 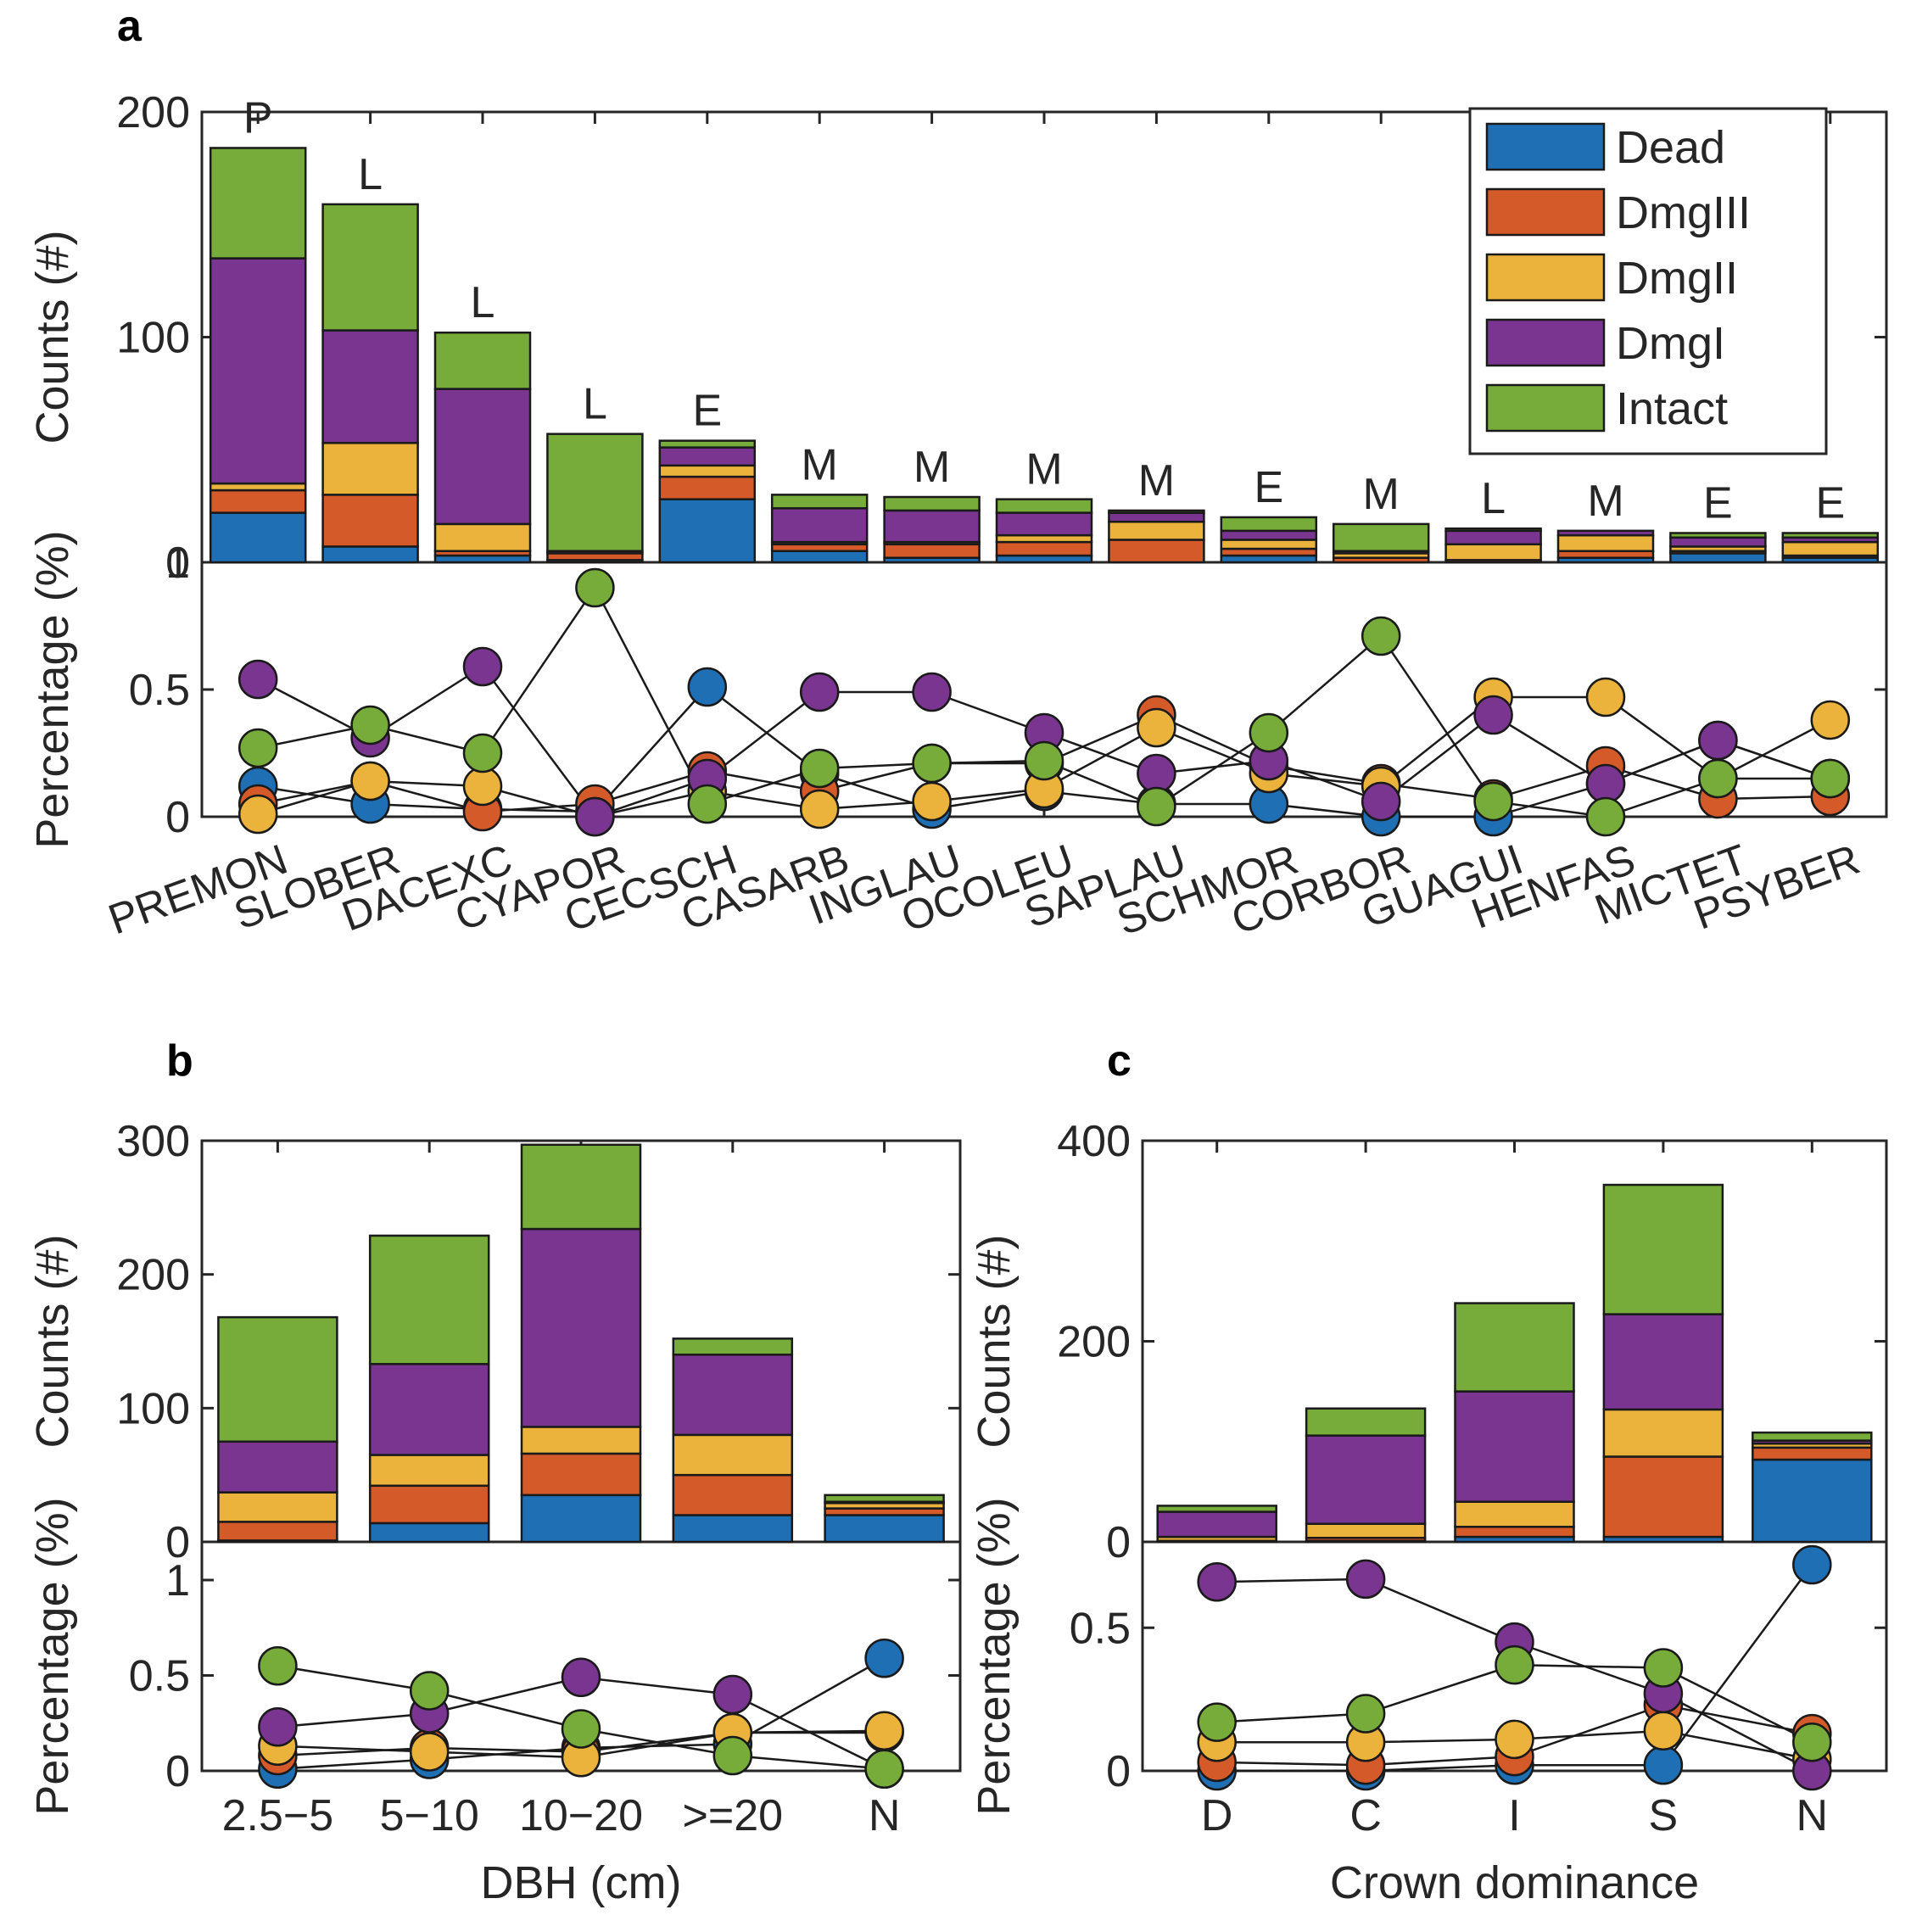 I want to click on category-label: 5−10, so click(x=430, y=1816).